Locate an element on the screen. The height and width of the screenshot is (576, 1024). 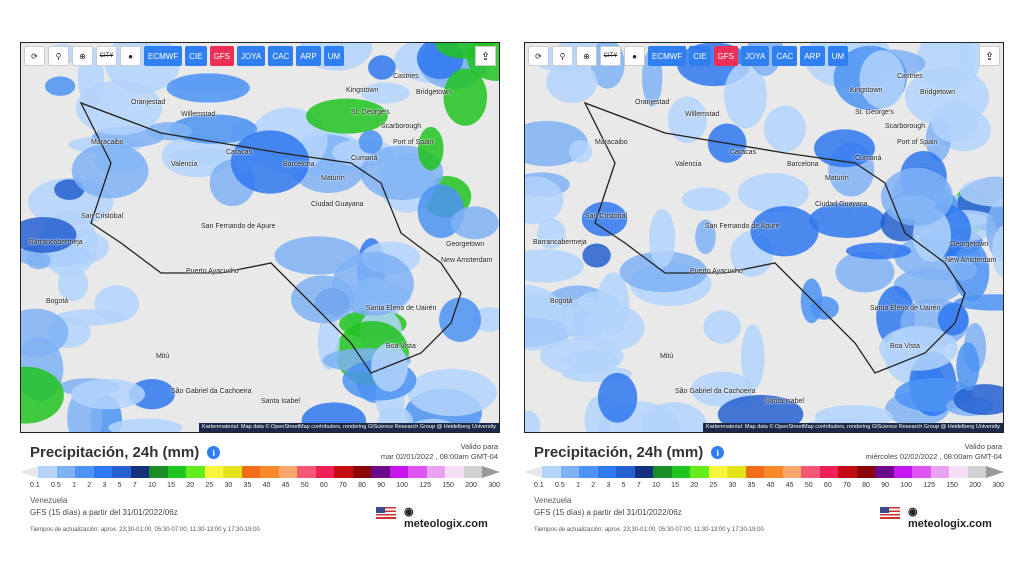
city-label: St. George's is located at coordinates (370, 112).